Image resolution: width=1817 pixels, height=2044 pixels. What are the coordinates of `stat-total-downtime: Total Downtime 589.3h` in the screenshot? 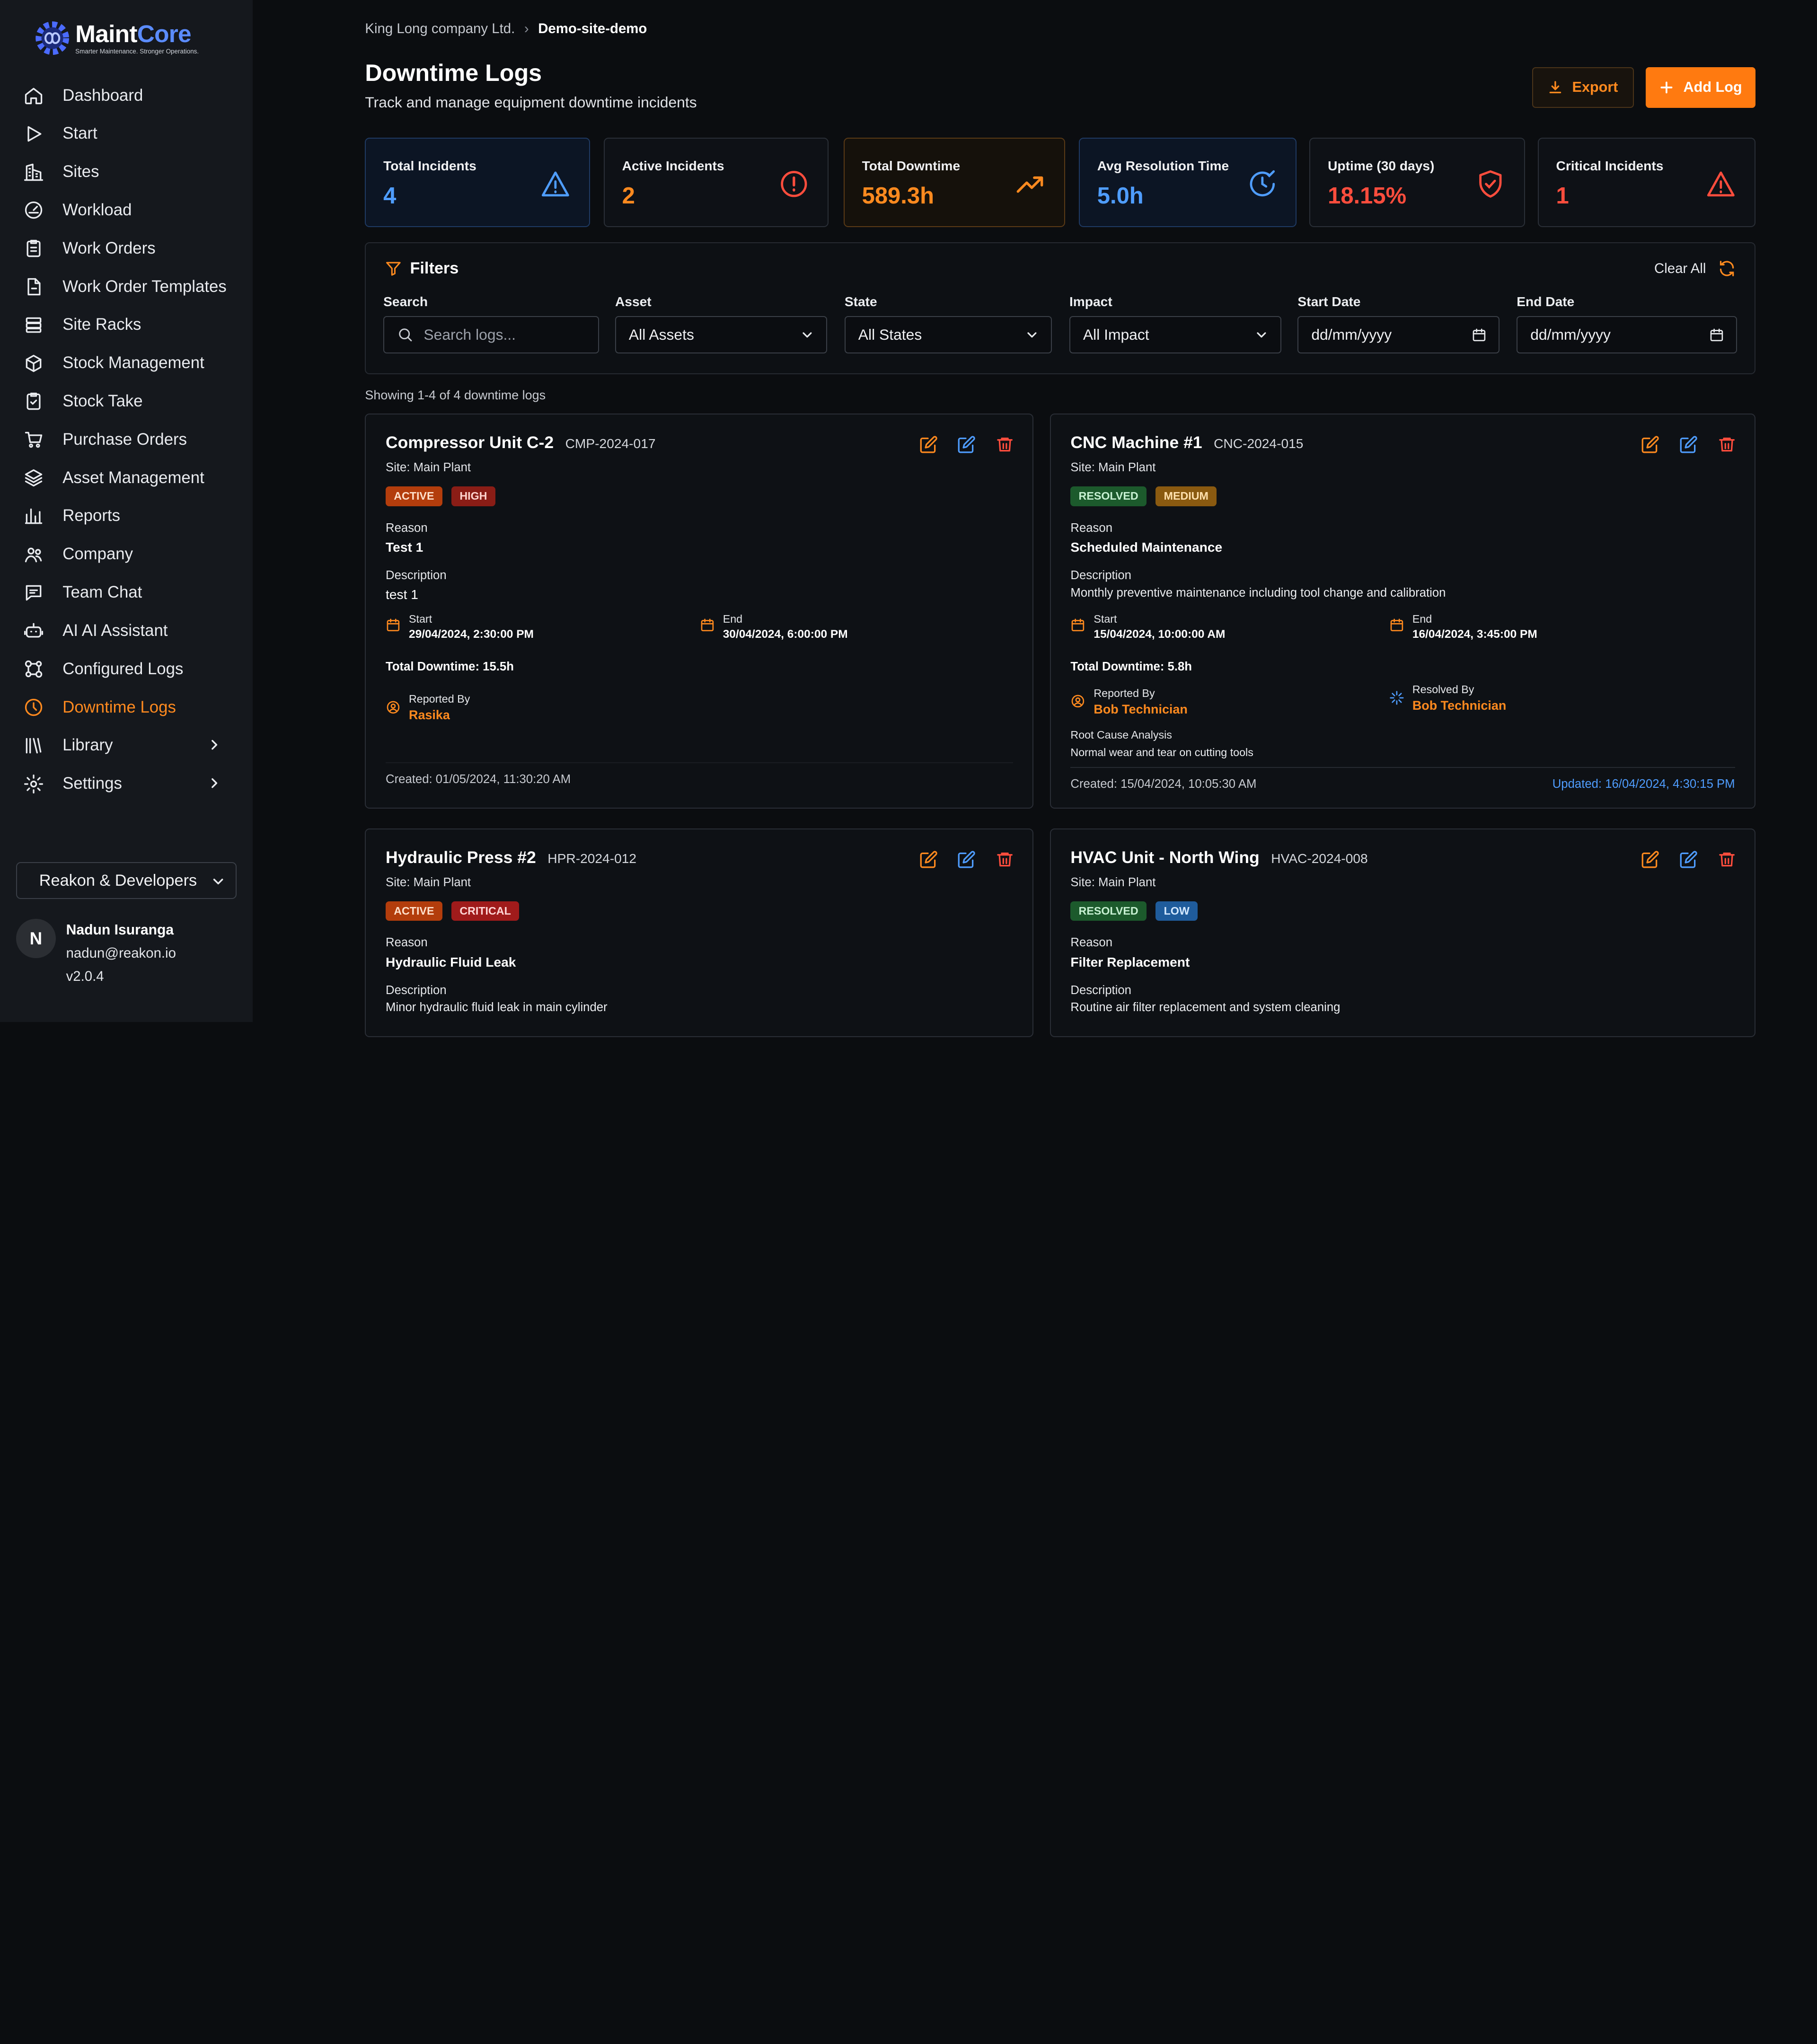 It's located at (954, 182).